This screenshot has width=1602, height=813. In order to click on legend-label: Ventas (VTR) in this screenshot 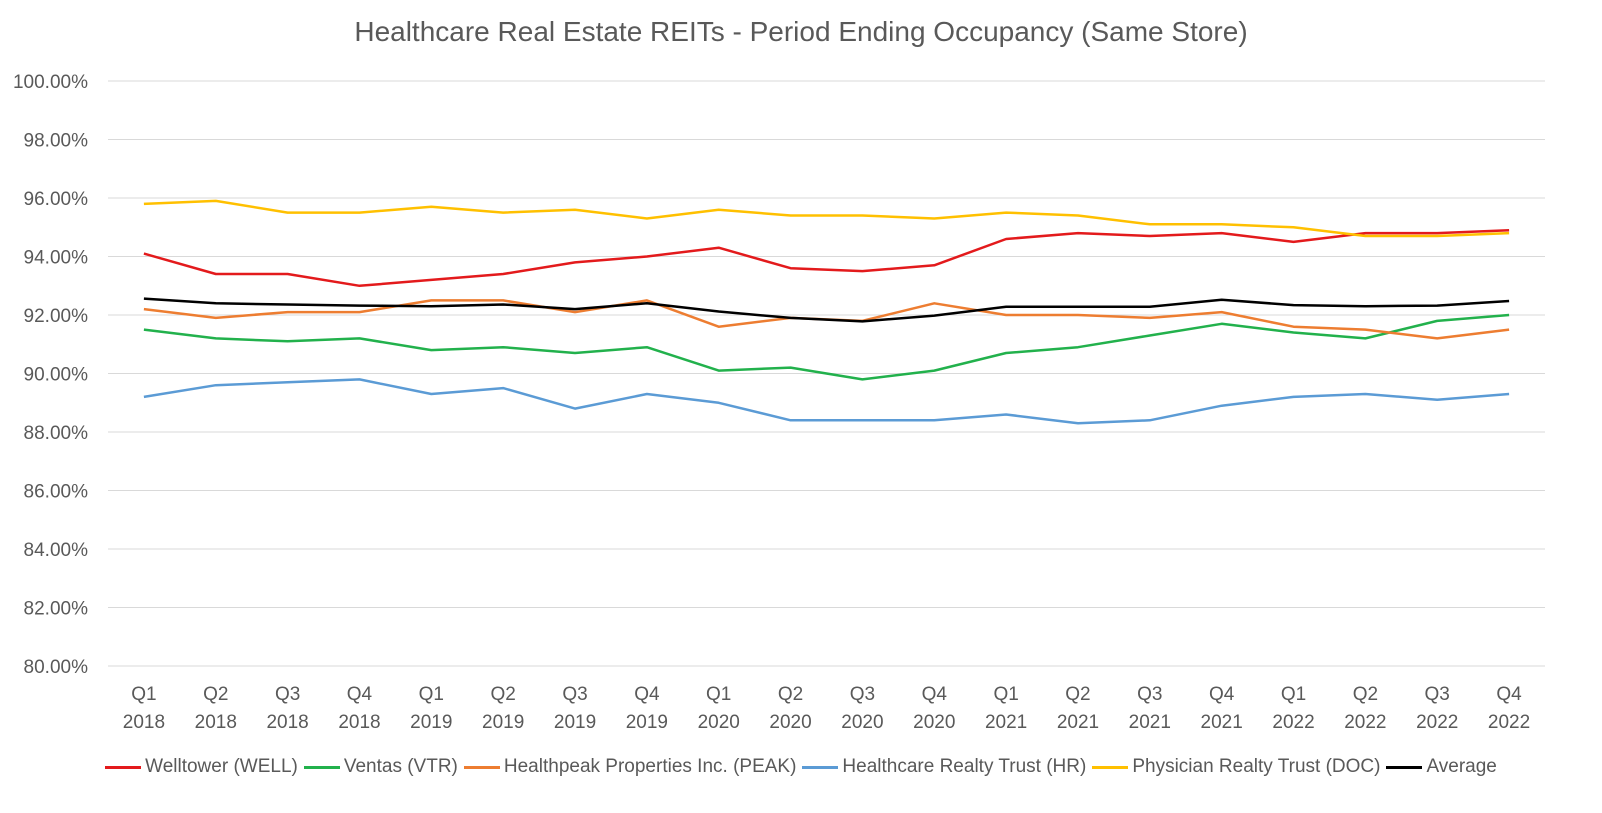, I will do `click(400, 766)`.